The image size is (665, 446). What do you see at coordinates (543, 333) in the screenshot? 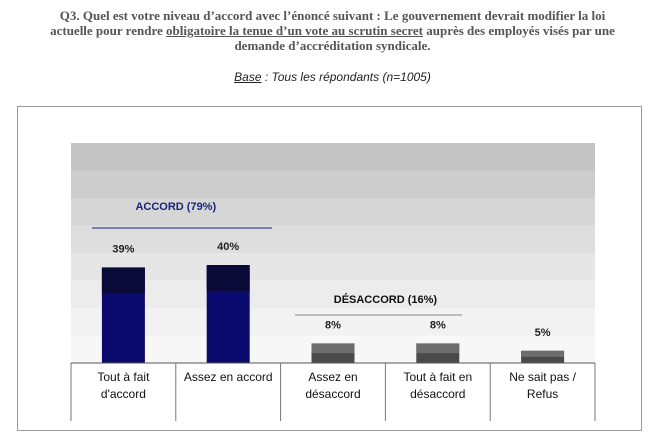
I see `value-label: 5%` at bounding box center [543, 333].